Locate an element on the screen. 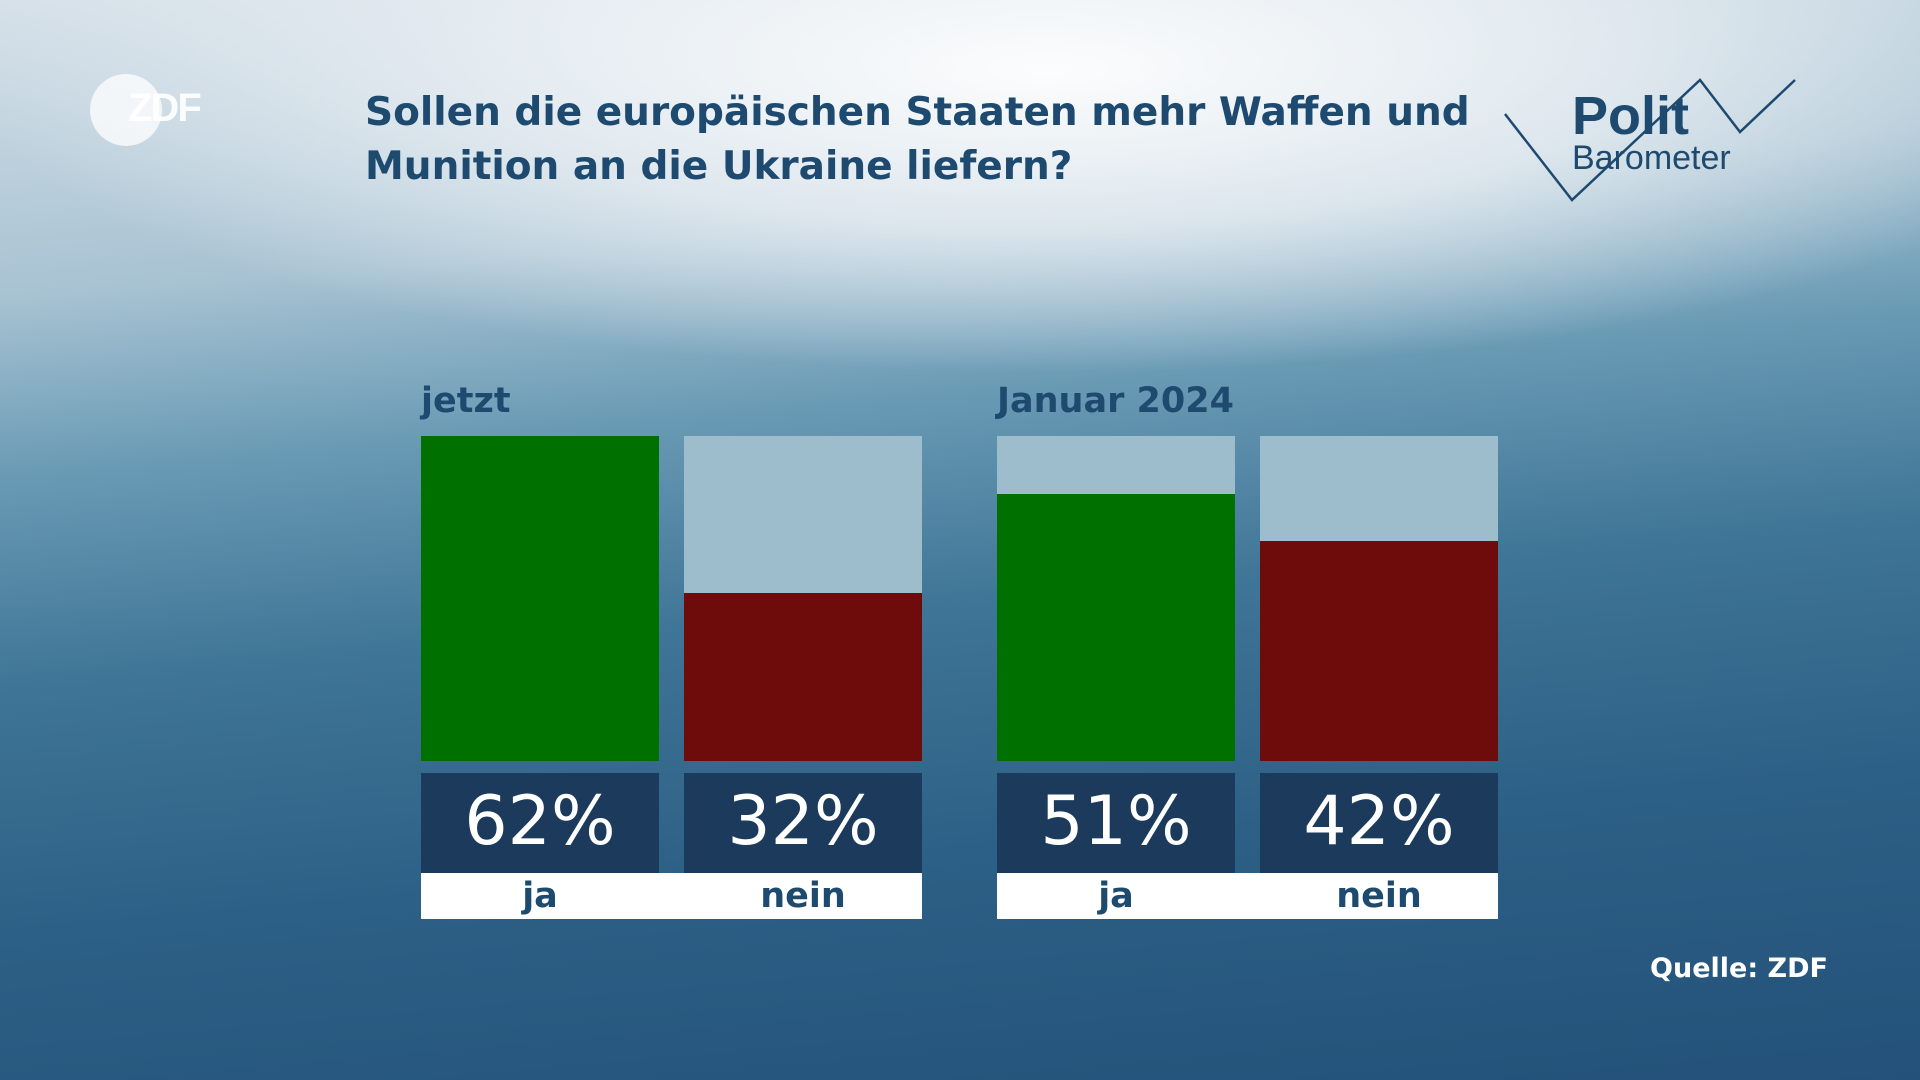  value-label: 51% is located at coordinates (1116, 823).